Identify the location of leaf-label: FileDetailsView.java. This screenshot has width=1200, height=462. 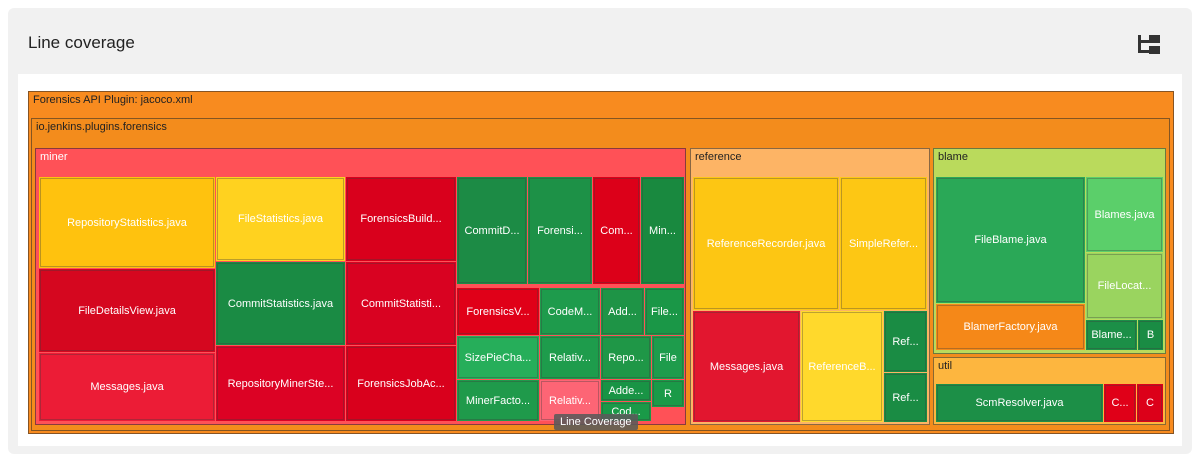
(127, 310).